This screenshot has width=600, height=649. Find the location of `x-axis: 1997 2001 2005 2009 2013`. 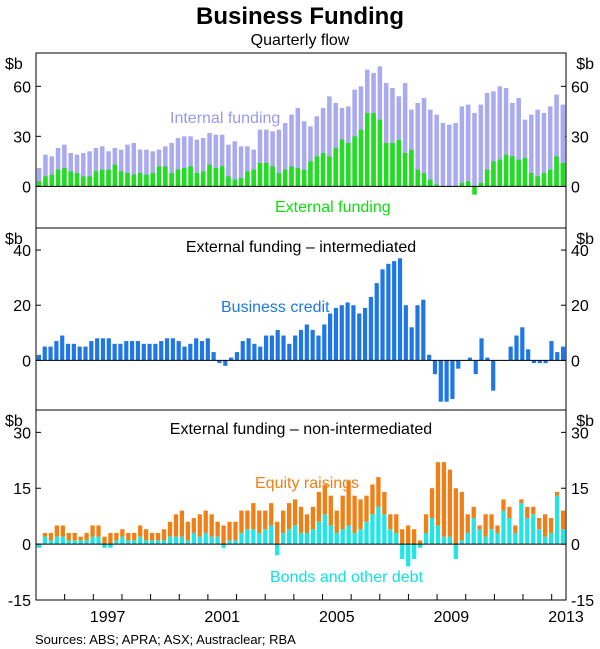

x-axis: 1997 2001 2005 2009 2013 is located at coordinates (309, 610).